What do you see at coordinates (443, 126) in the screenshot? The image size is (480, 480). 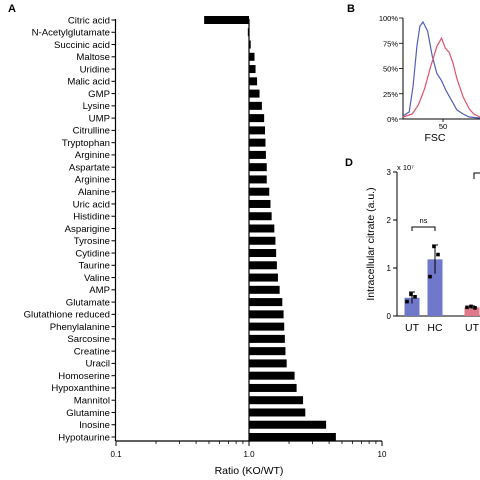 I see `x-tick-label: 50` at bounding box center [443, 126].